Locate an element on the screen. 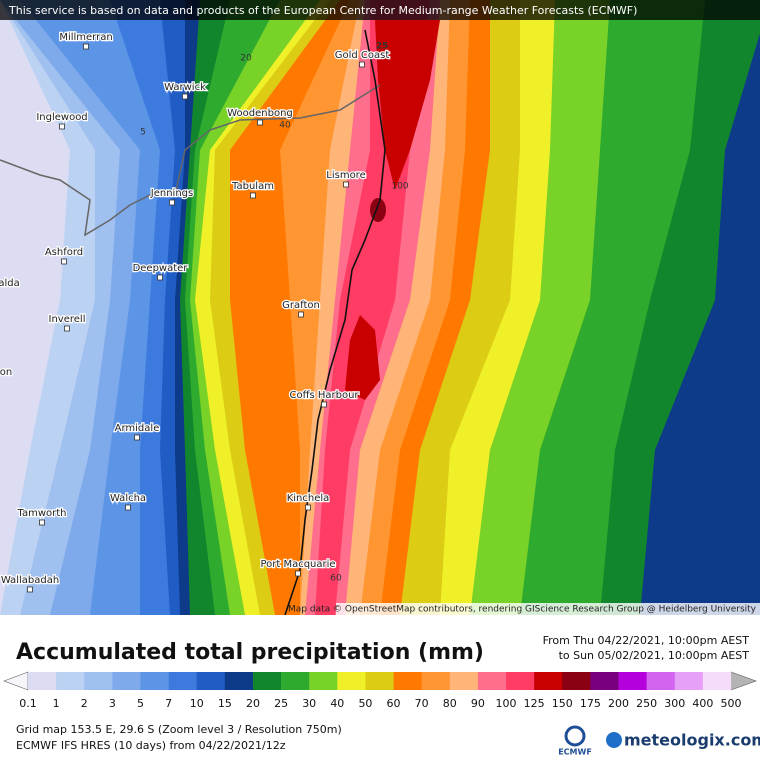 Image resolution: width=760 pixels, height=764 pixels. legend-label: 20 is located at coordinates (253, 703).